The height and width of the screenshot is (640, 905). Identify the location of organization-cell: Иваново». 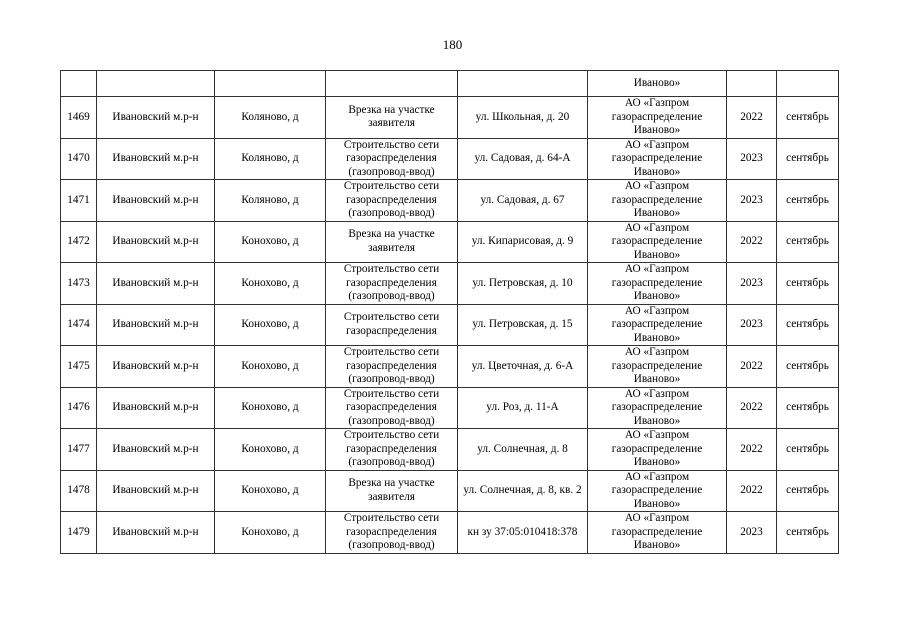
(657, 83).